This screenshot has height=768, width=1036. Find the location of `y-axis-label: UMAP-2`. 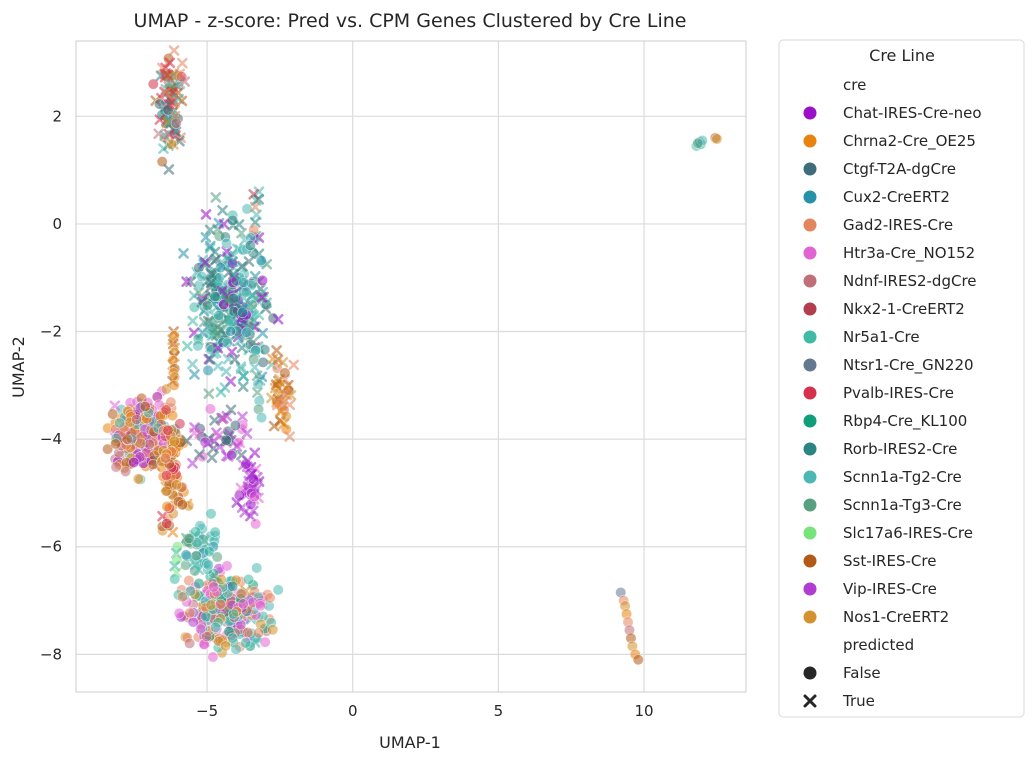

y-axis-label: UMAP-2 is located at coordinates (18, 367).